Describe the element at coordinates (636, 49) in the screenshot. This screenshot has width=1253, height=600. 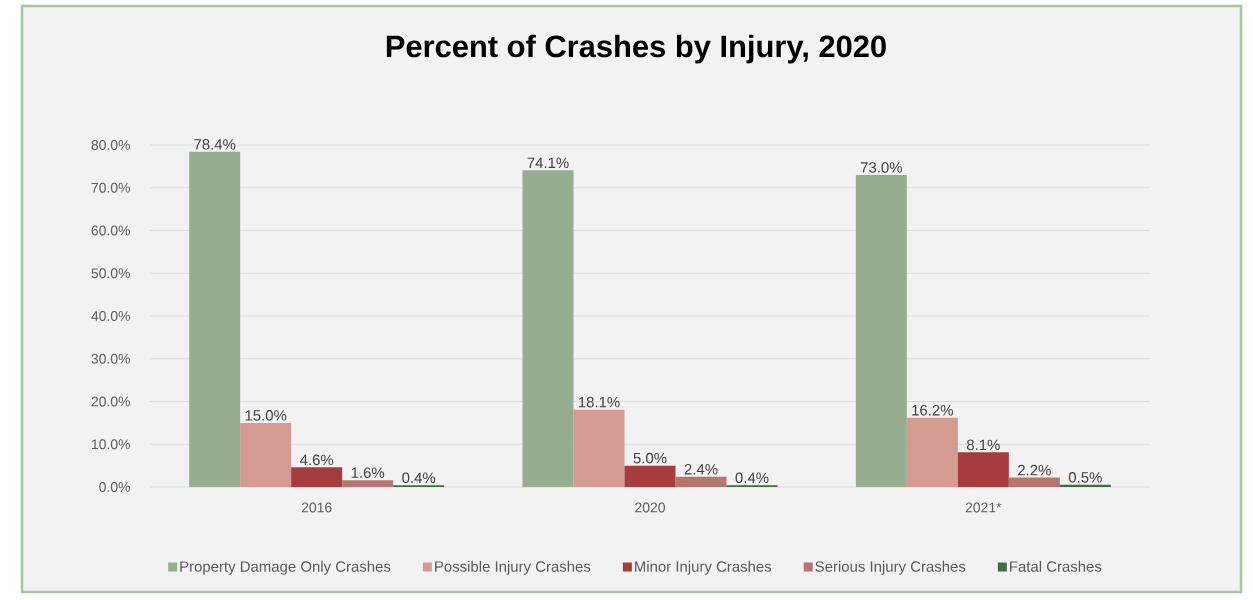
I see `chart-title: Percent of Crashes by Injury, 2020` at that location.